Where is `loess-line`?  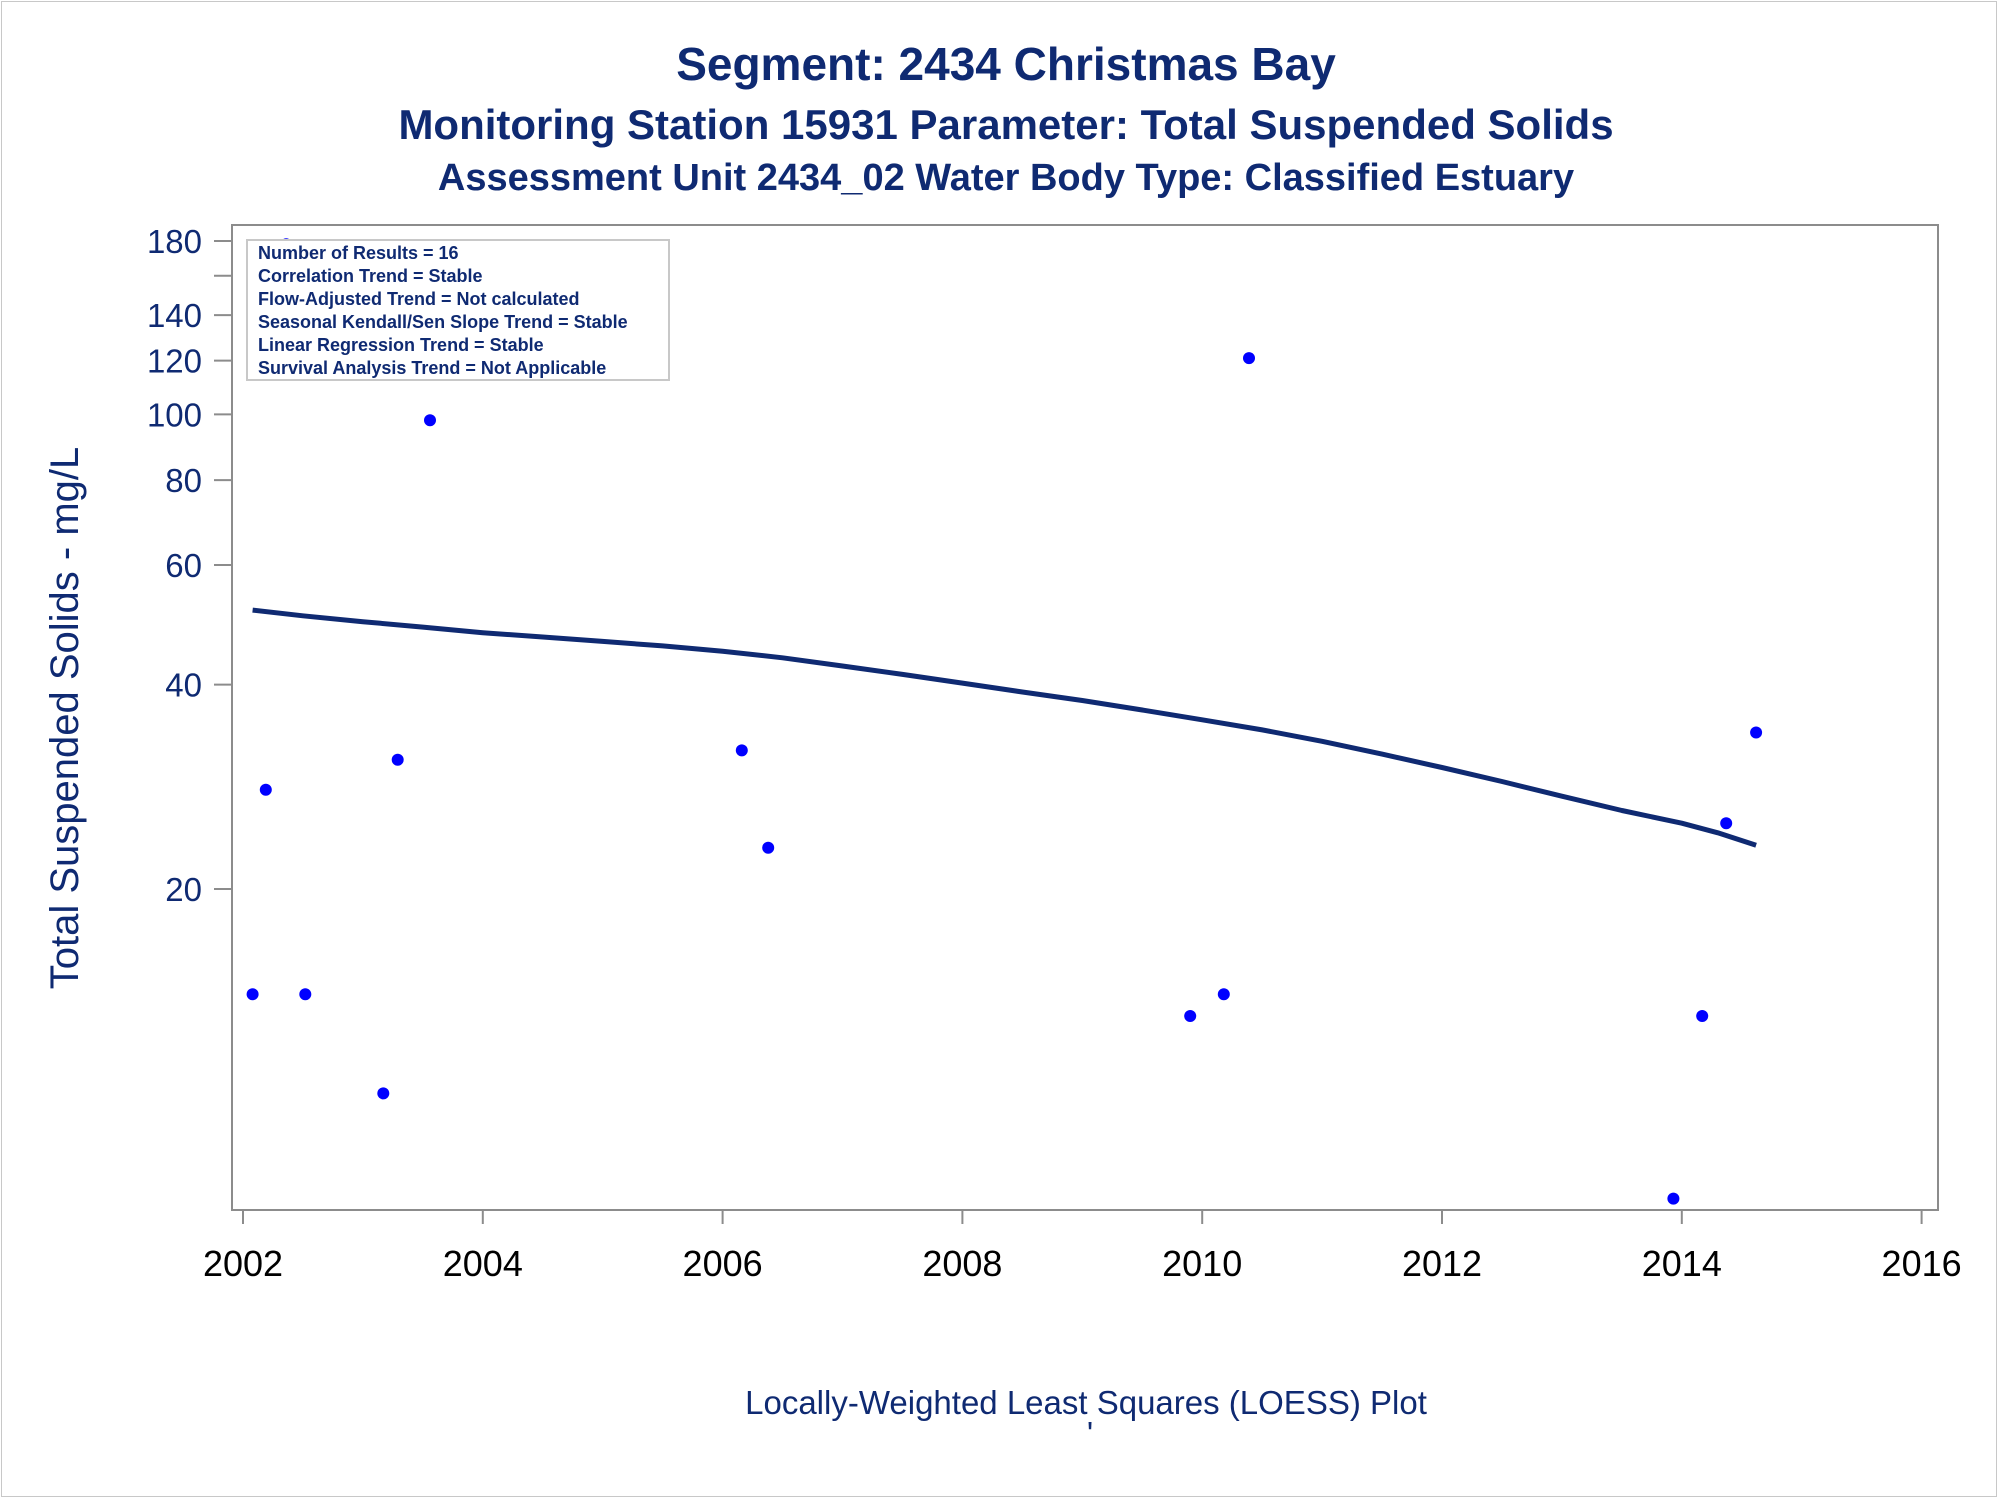 loess-line is located at coordinates (1004, 727).